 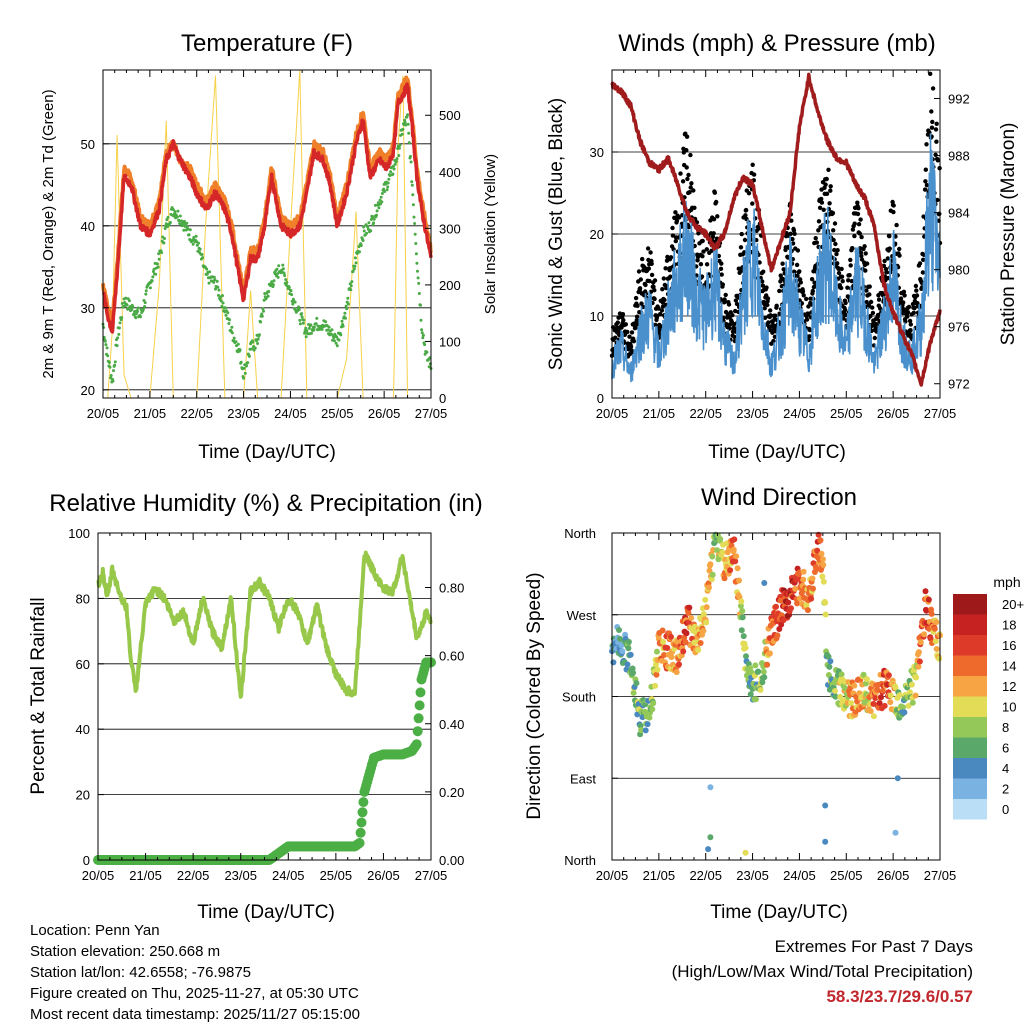 What do you see at coordinates (959, 384) in the screenshot?
I see `y2-tick-label: 972` at bounding box center [959, 384].